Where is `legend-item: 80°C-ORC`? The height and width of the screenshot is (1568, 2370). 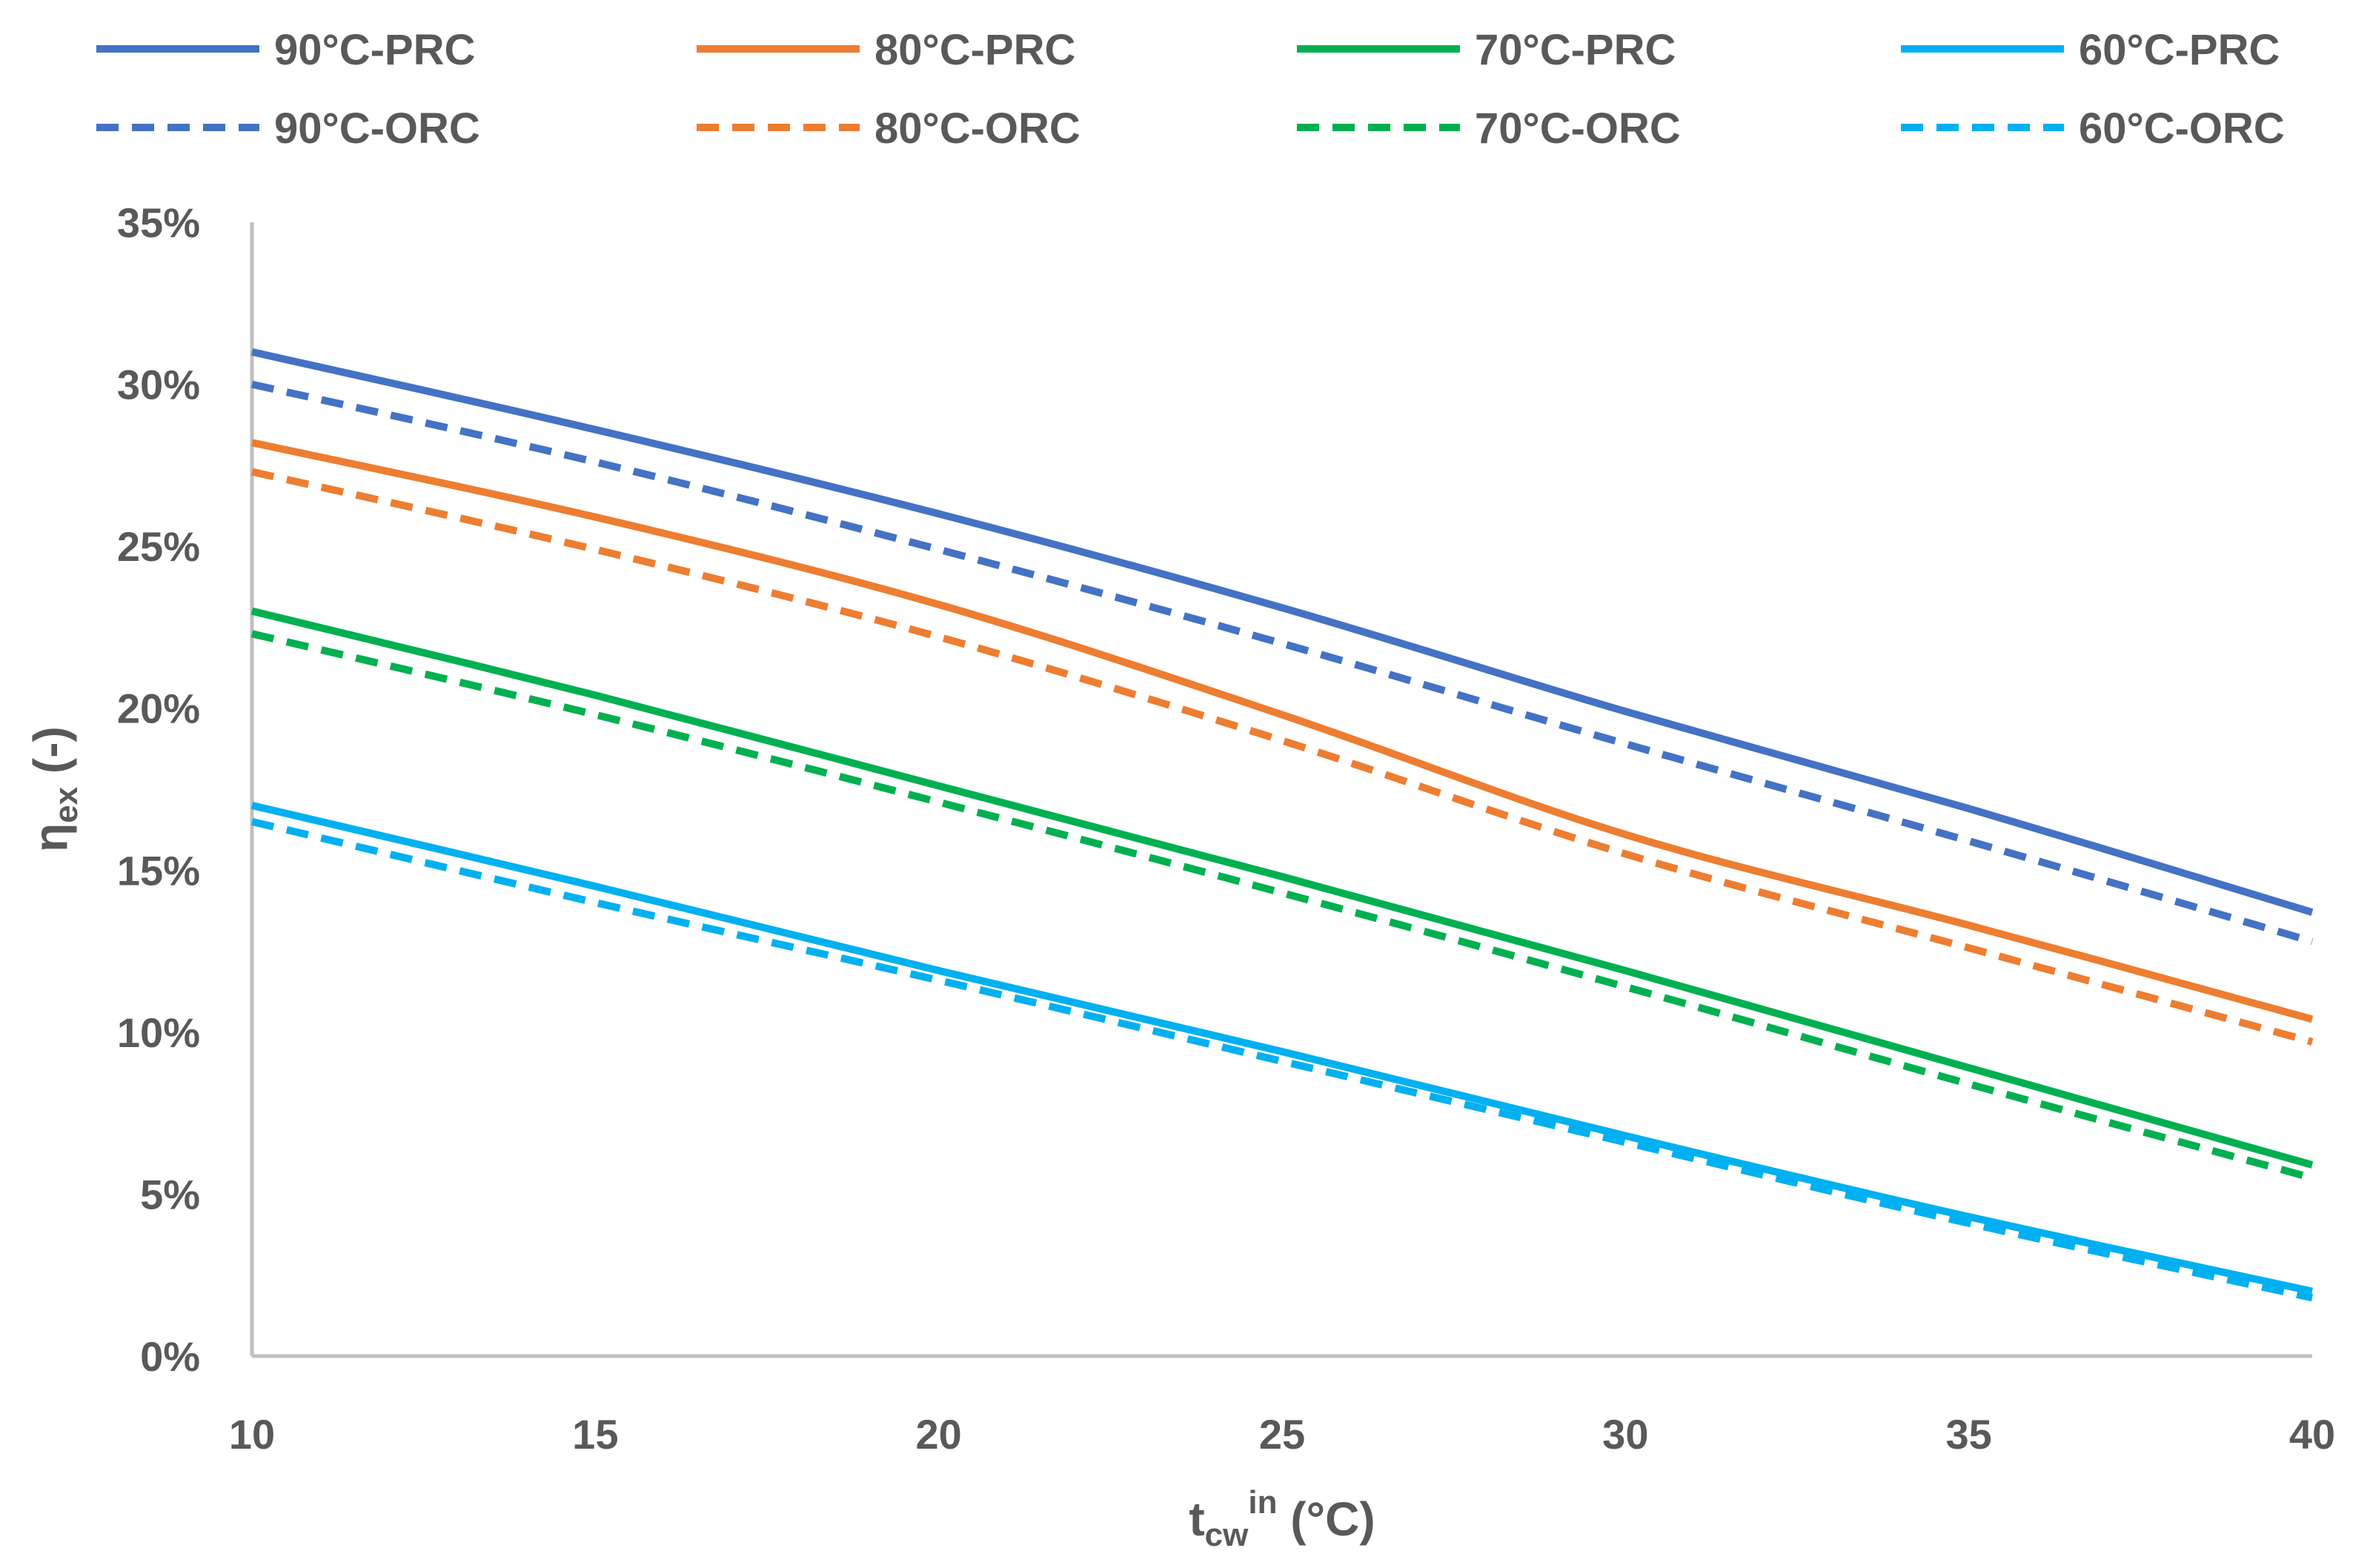 legend-item: 80°C-ORC is located at coordinates (889, 128).